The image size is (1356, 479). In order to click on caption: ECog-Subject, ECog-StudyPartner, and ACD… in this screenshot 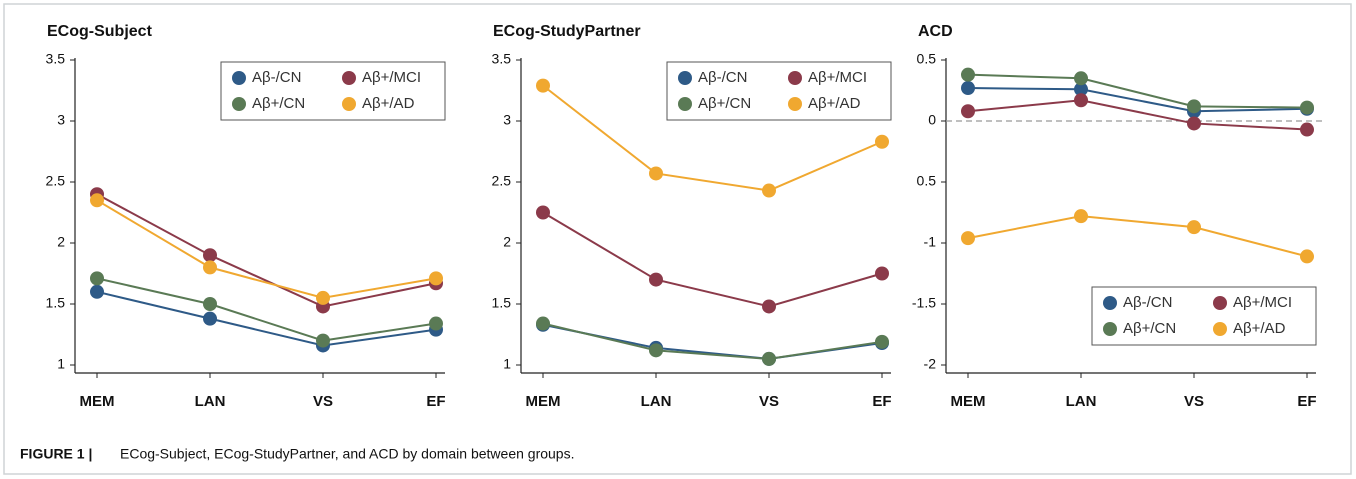, I will do `click(347, 454)`.